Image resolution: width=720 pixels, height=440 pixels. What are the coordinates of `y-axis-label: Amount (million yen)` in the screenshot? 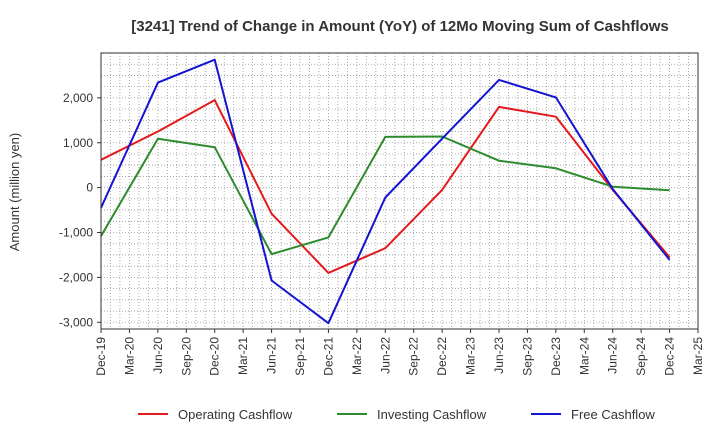 It's located at (14, 192).